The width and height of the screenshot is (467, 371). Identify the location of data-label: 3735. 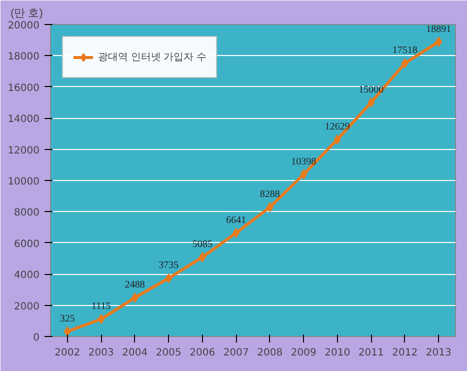
(168, 266).